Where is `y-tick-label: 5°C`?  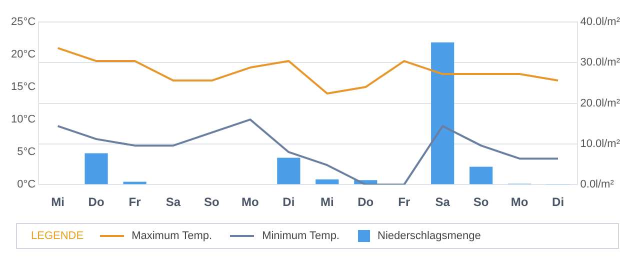
y-tick-label: 5°C is located at coordinates (26, 152).